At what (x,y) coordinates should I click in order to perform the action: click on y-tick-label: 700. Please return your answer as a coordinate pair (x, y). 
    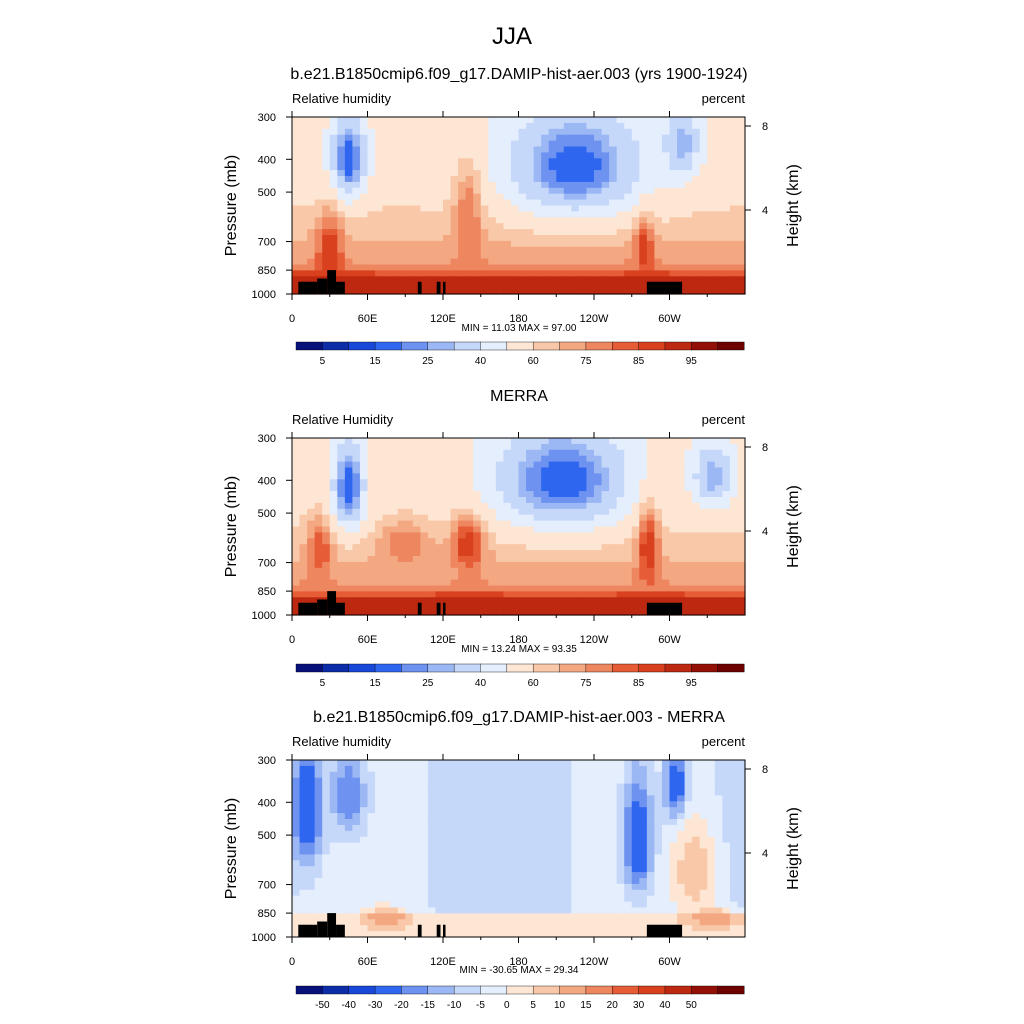
    Looking at the image, I should click on (267, 564).